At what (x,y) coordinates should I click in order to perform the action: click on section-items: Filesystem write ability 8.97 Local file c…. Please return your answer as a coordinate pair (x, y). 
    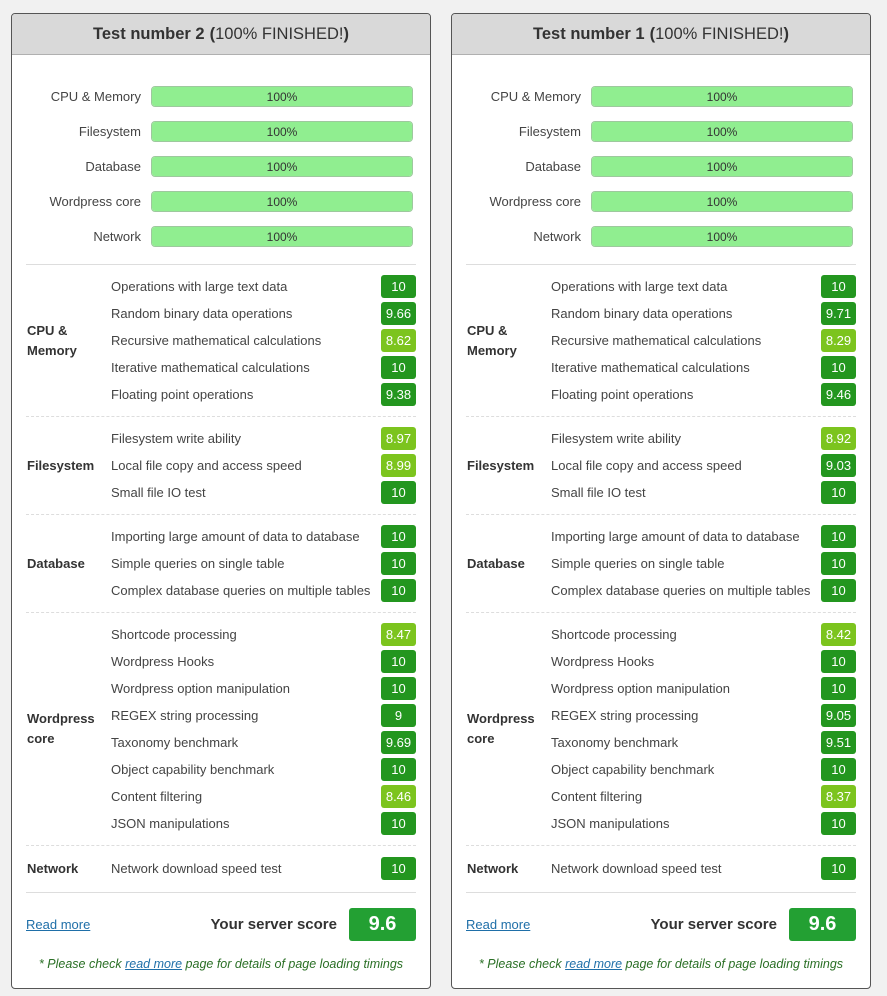
    Looking at the image, I should click on (263, 465).